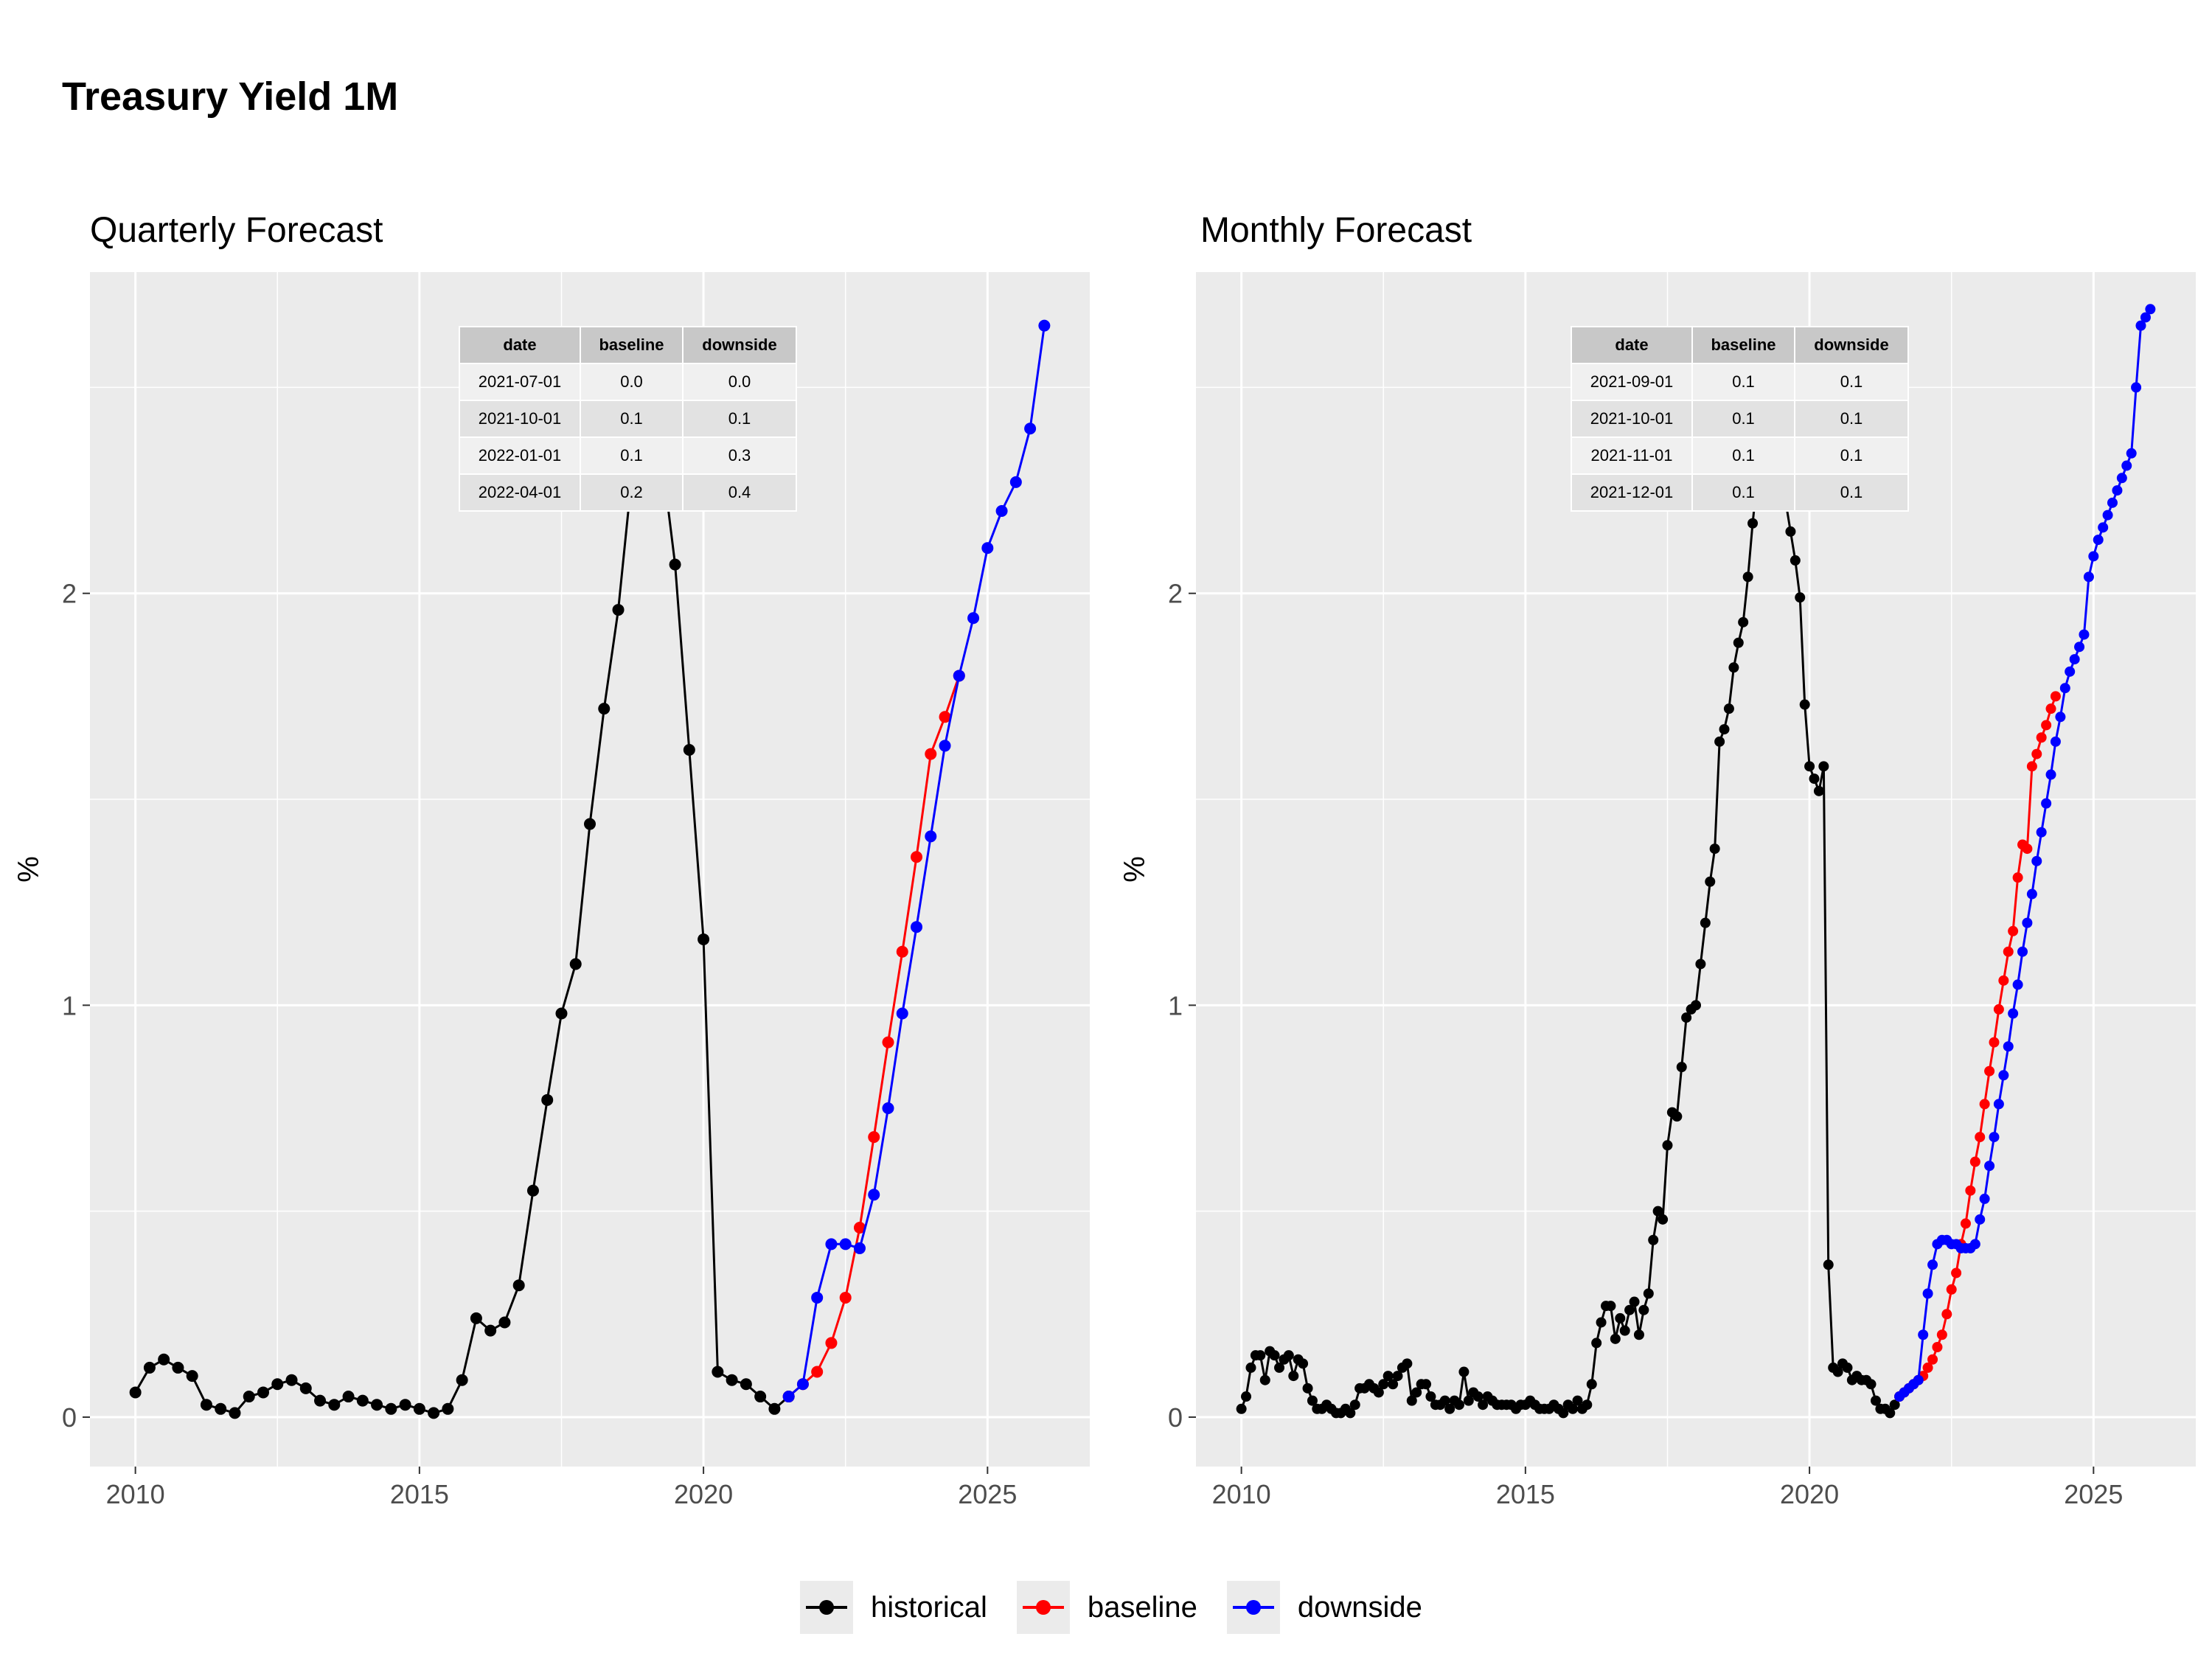  What do you see at coordinates (1175, 1417) in the screenshot?
I see `y-tick-label: 0` at bounding box center [1175, 1417].